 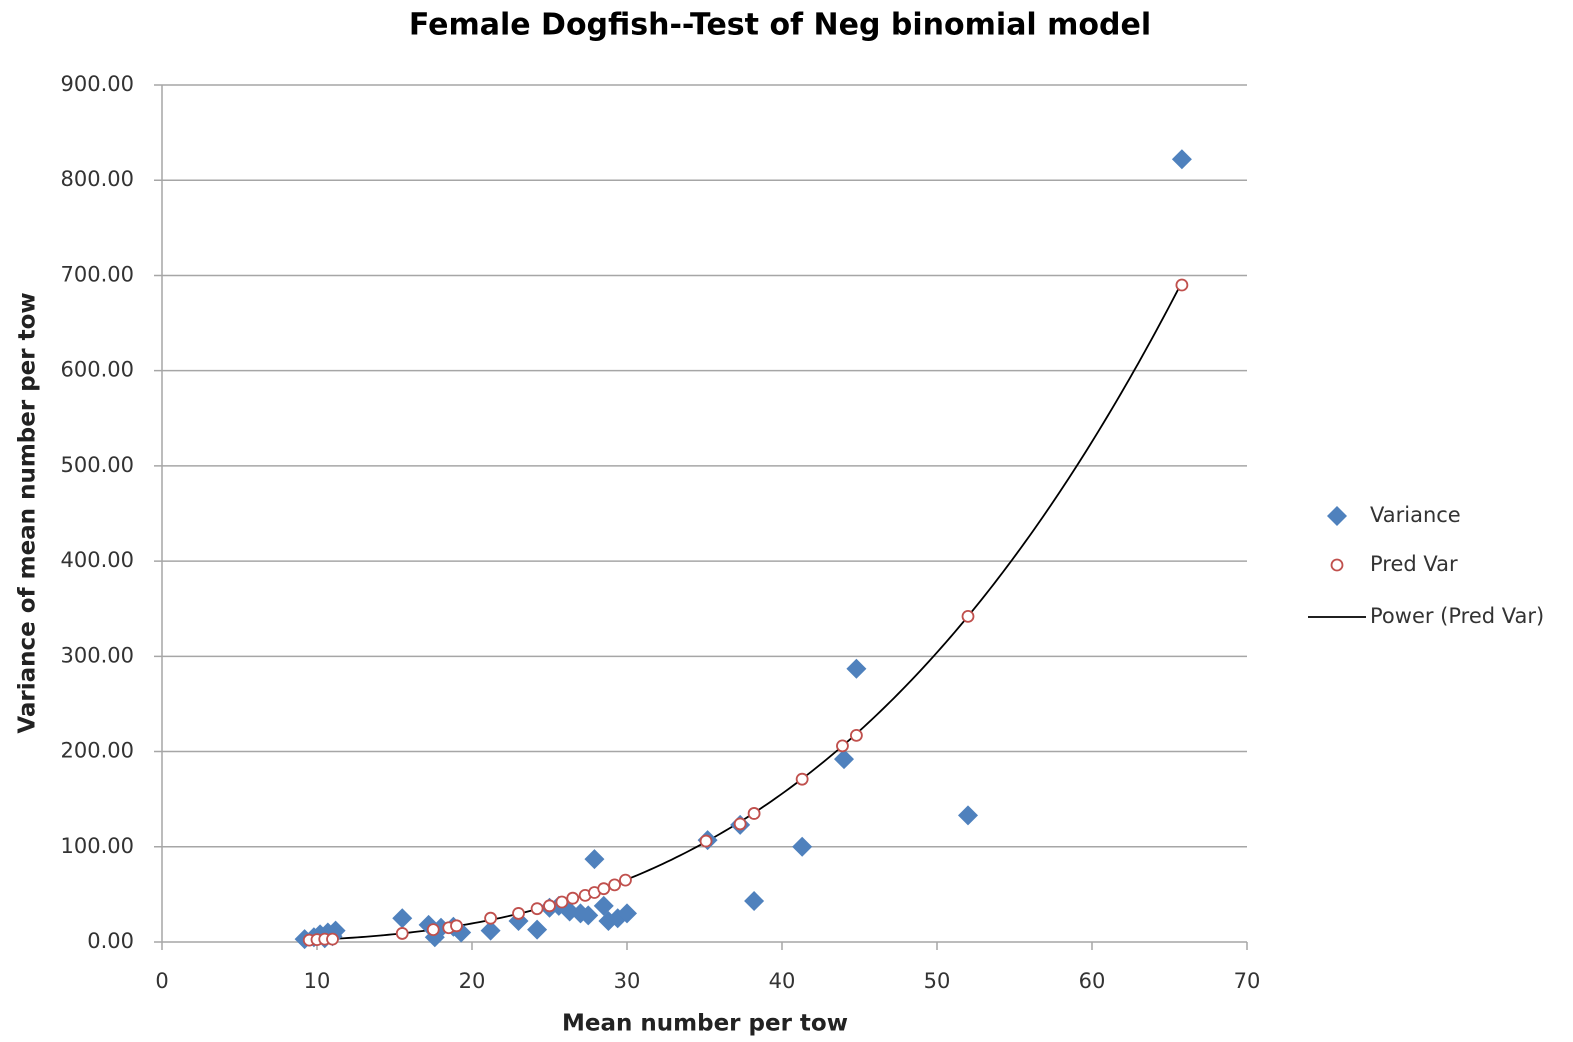 I want to click on y-axis-title: Variance of mean number per tow, so click(x=28, y=512).